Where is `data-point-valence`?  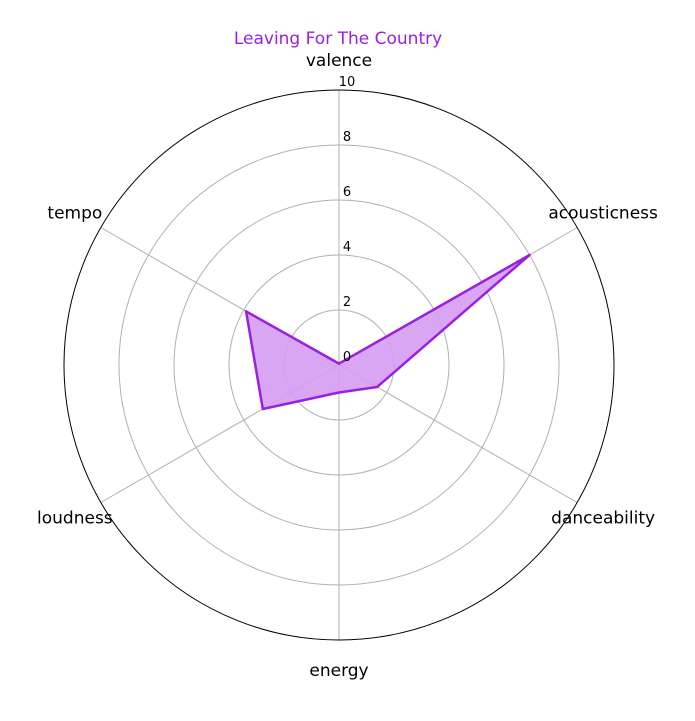 data-point-valence is located at coordinates (339, 363).